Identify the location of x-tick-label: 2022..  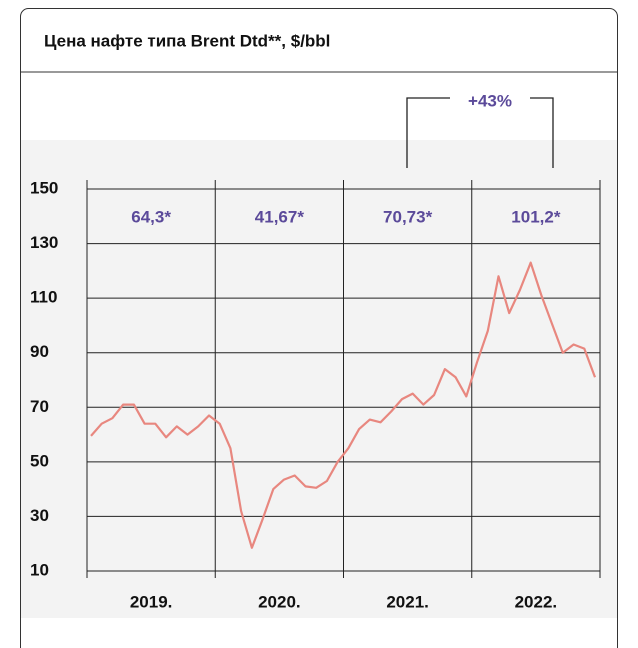
(536, 601).